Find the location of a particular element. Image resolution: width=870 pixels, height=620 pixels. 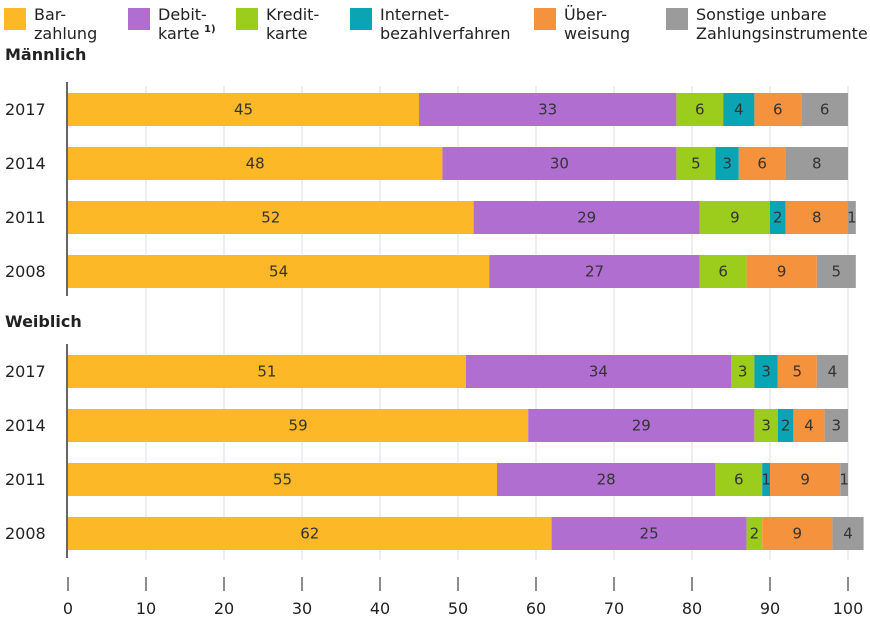

data-label: 45 is located at coordinates (243, 110).